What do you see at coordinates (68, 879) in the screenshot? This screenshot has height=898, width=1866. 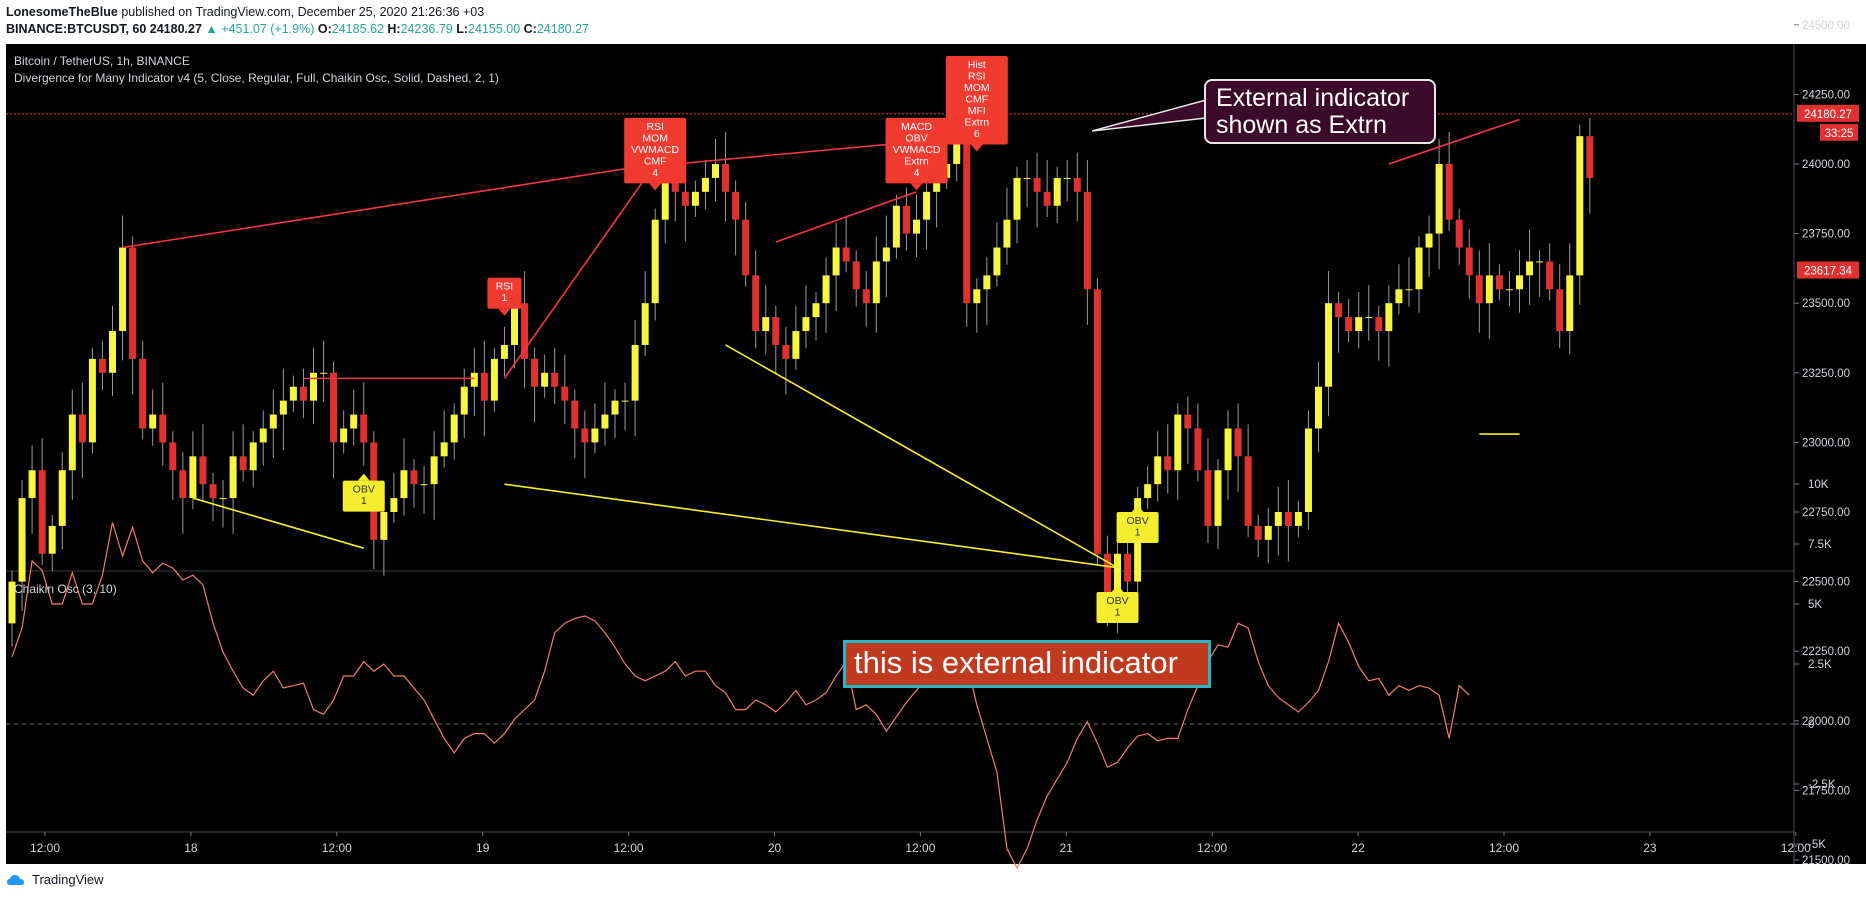 I see `tradingview-brand: TradingView` at bounding box center [68, 879].